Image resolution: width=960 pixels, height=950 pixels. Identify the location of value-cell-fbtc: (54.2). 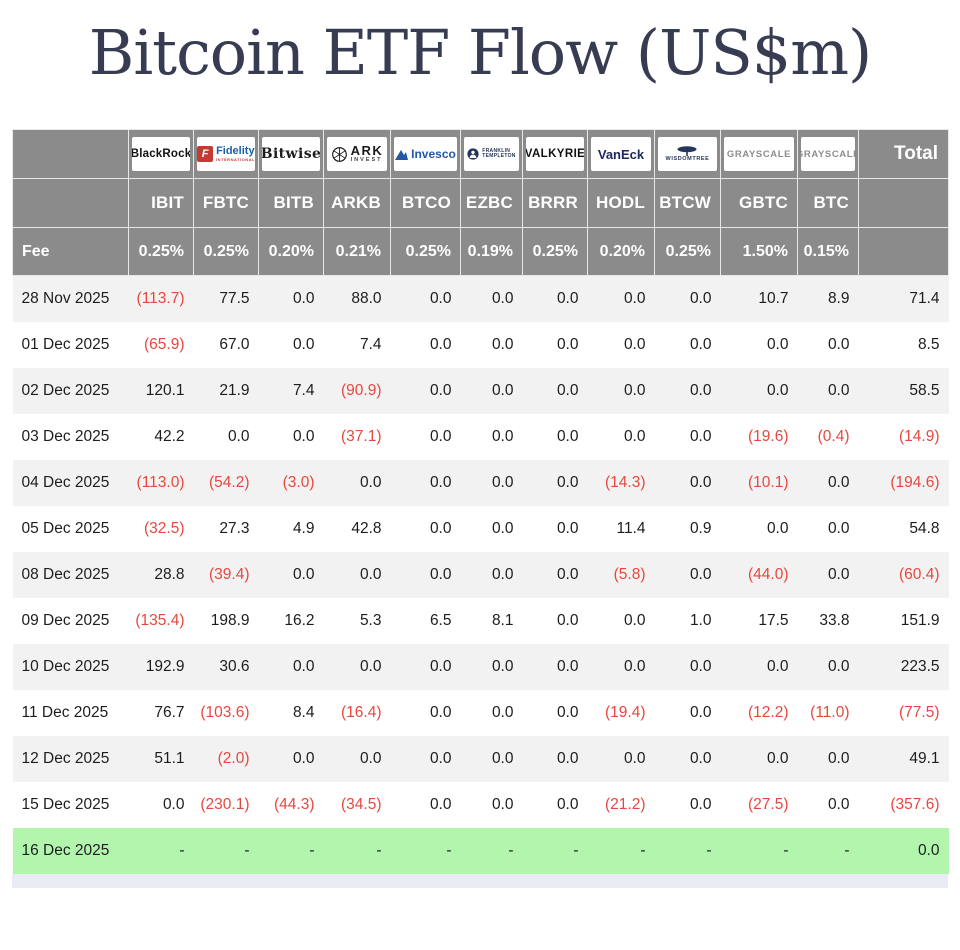
(229, 482).